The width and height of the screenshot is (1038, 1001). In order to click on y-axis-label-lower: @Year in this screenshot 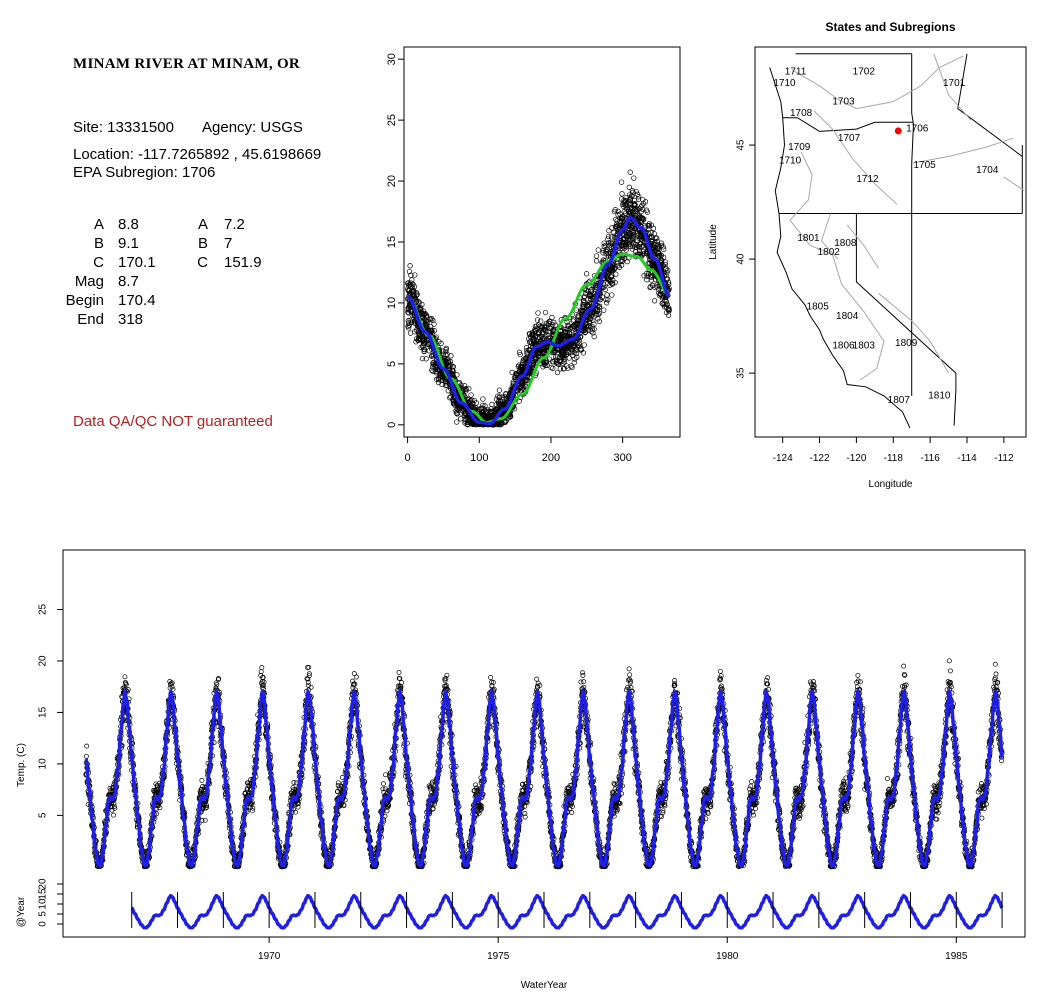, I will do `click(21, 911)`.